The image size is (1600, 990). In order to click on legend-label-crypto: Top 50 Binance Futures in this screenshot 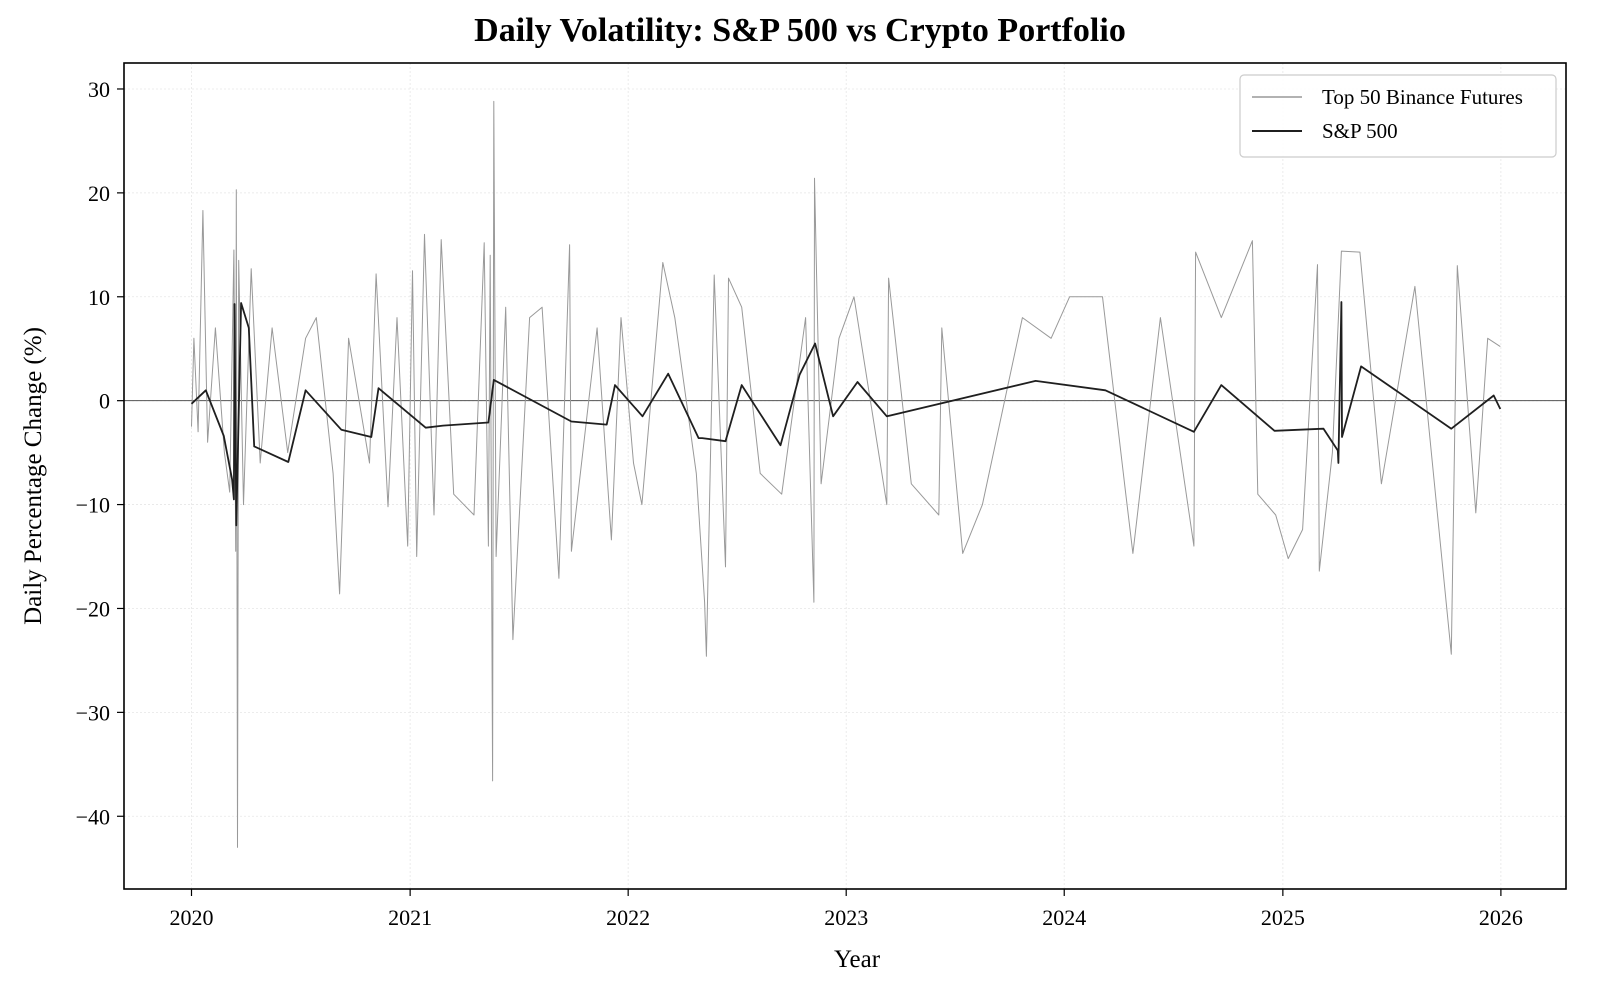, I will do `click(1422, 97)`.